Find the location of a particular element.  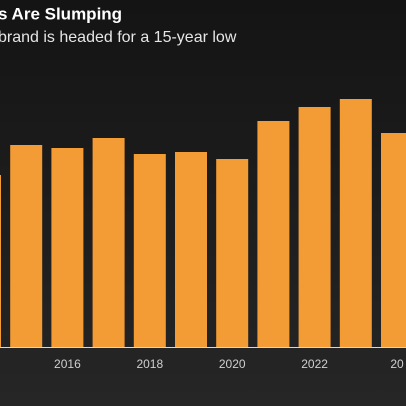

x-tick-label: 2020 is located at coordinates (232, 364).